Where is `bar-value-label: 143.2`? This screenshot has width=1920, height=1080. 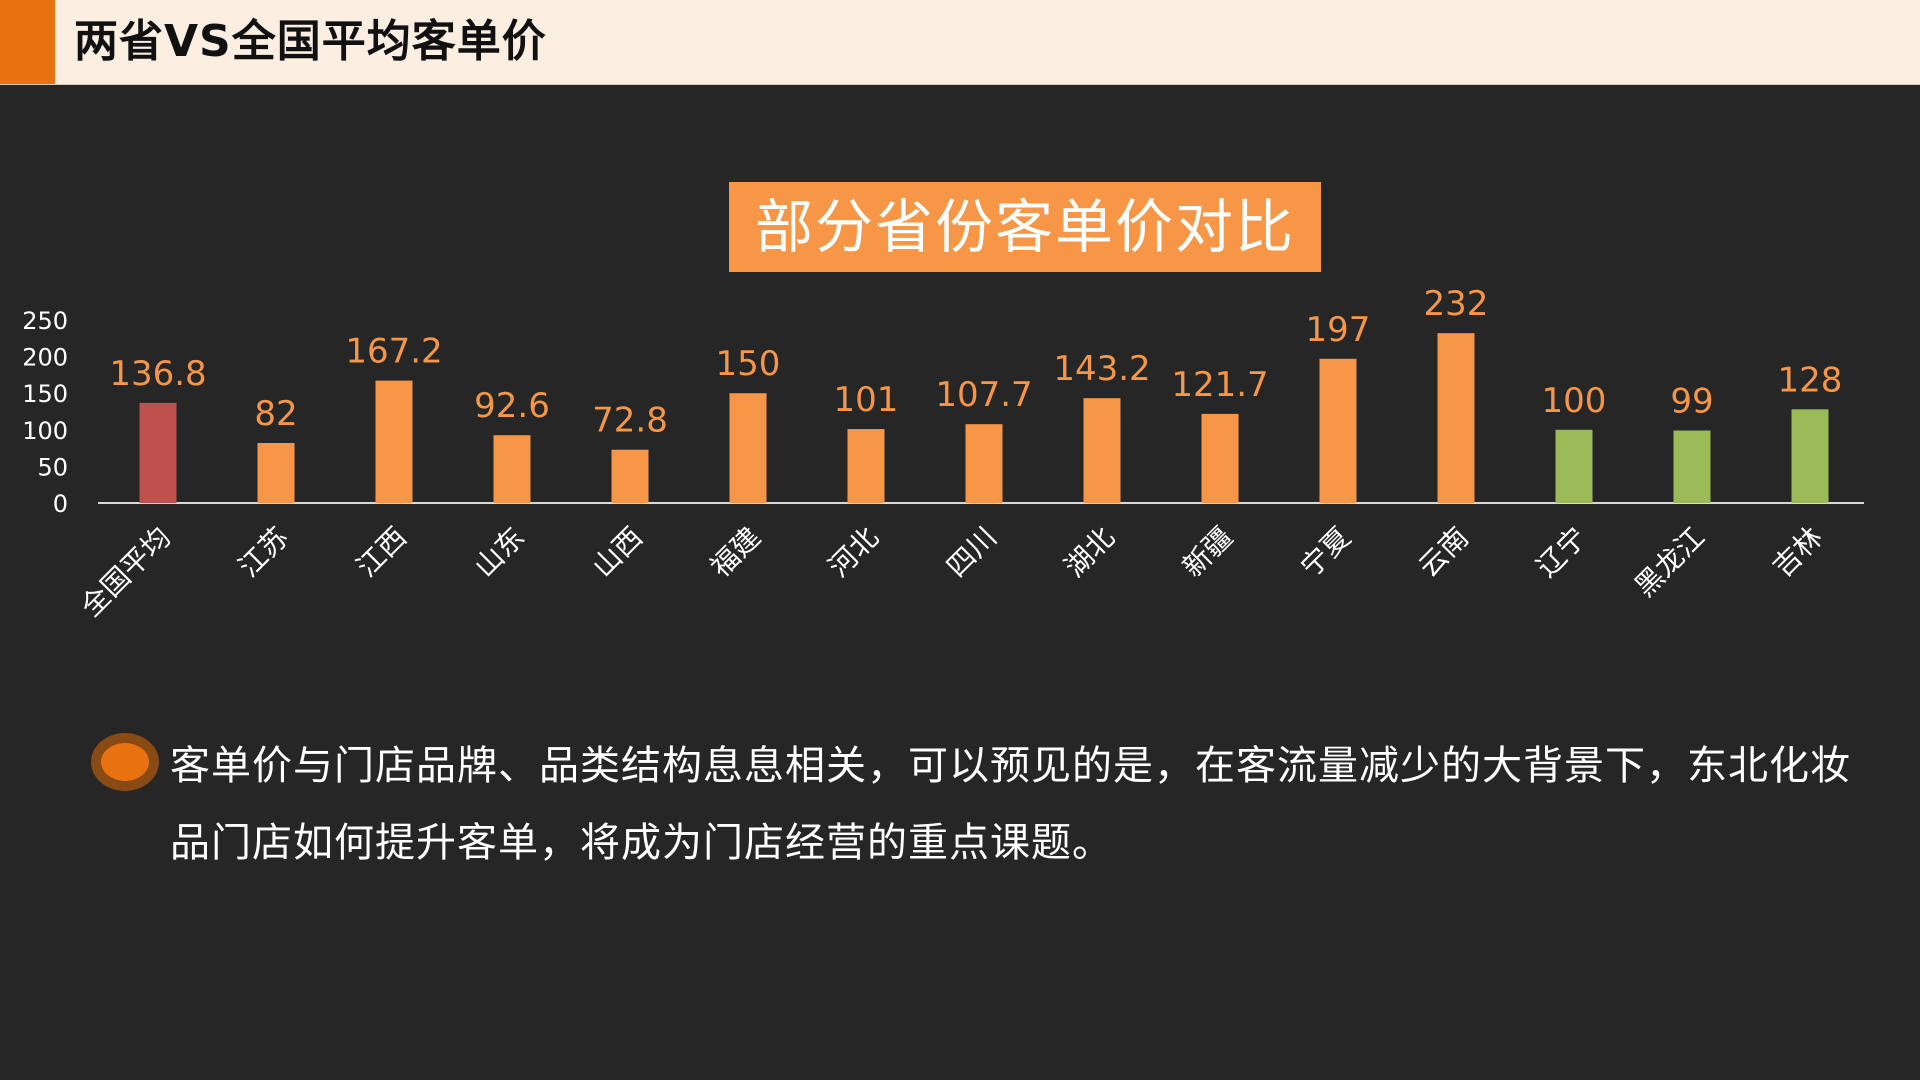 bar-value-label: 143.2 is located at coordinates (1101, 369).